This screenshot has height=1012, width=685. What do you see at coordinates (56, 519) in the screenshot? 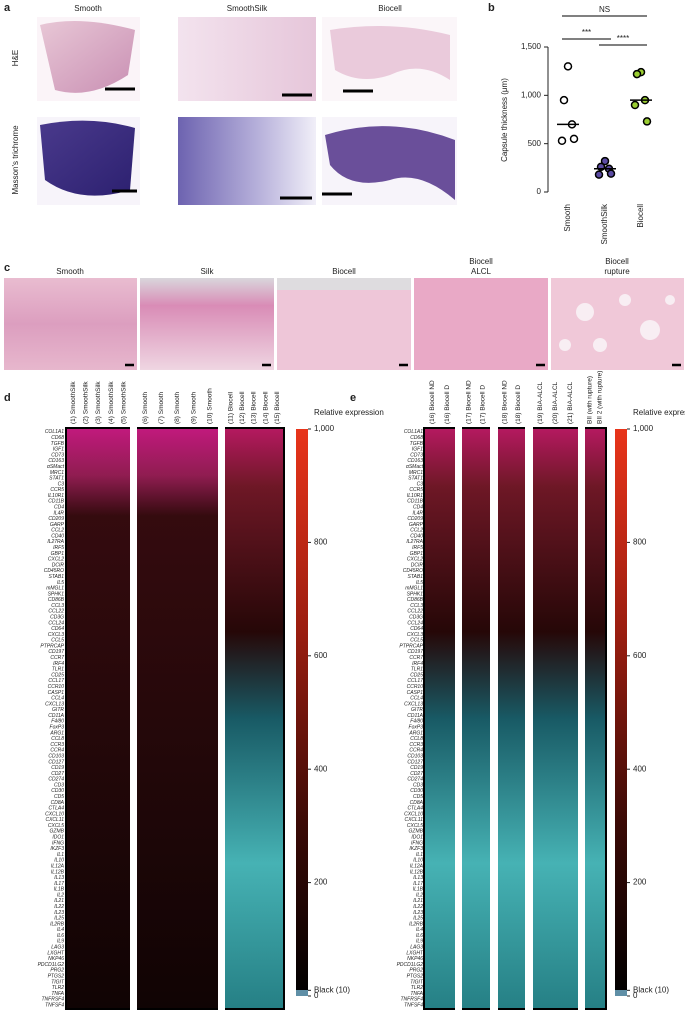
I see `gene-label: CD209` at bounding box center [56, 519].